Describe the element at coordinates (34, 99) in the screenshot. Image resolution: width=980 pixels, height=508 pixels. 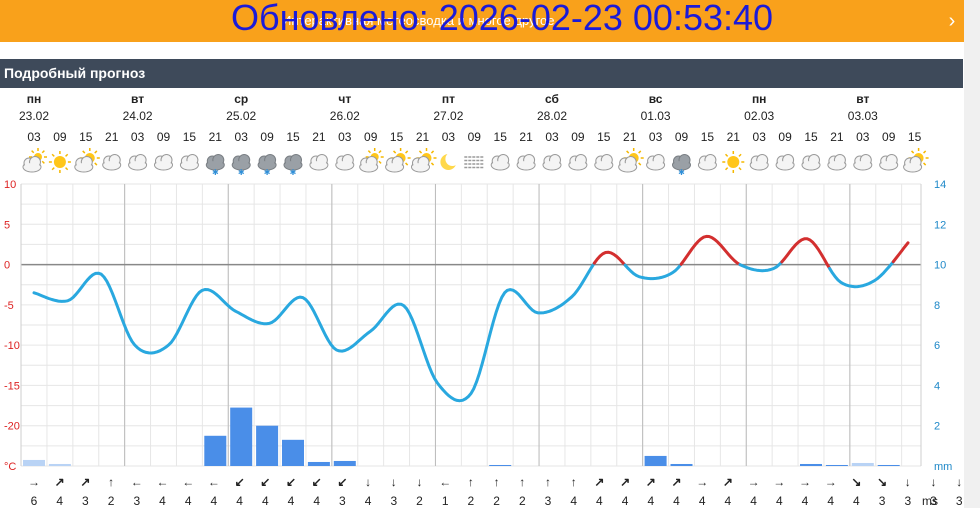
I see `day-name: пн` at that location.